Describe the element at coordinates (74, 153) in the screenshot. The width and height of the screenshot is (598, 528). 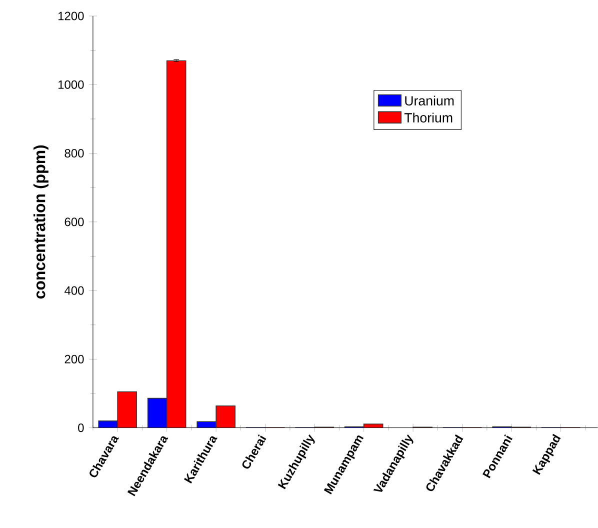
I see `y-tick-label: 800` at that location.